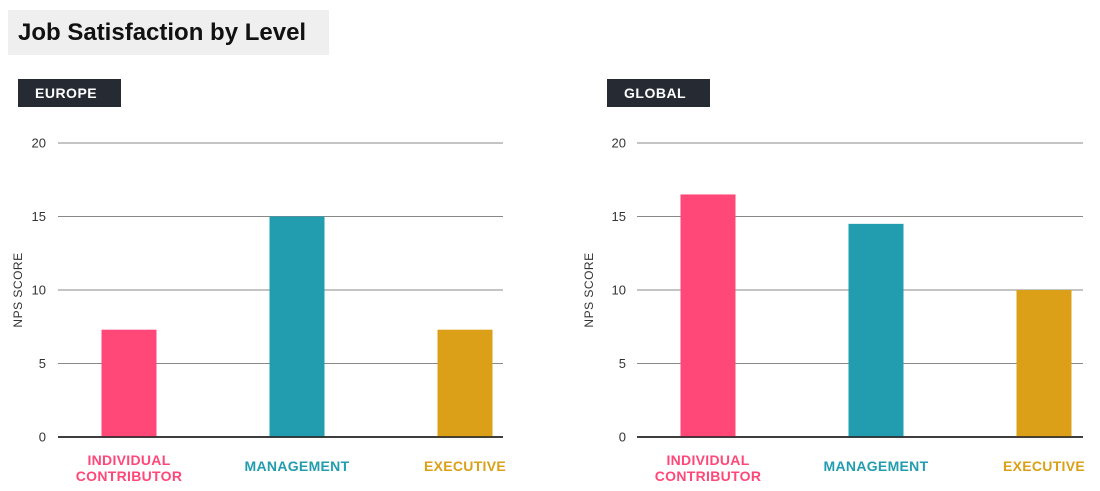 This screenshot has height=491, width=1100. What do you see at coordinates (658, 93) in the screenshot?
I see `region-tag-global: GLOBAL` at bounding box center [658, 93].